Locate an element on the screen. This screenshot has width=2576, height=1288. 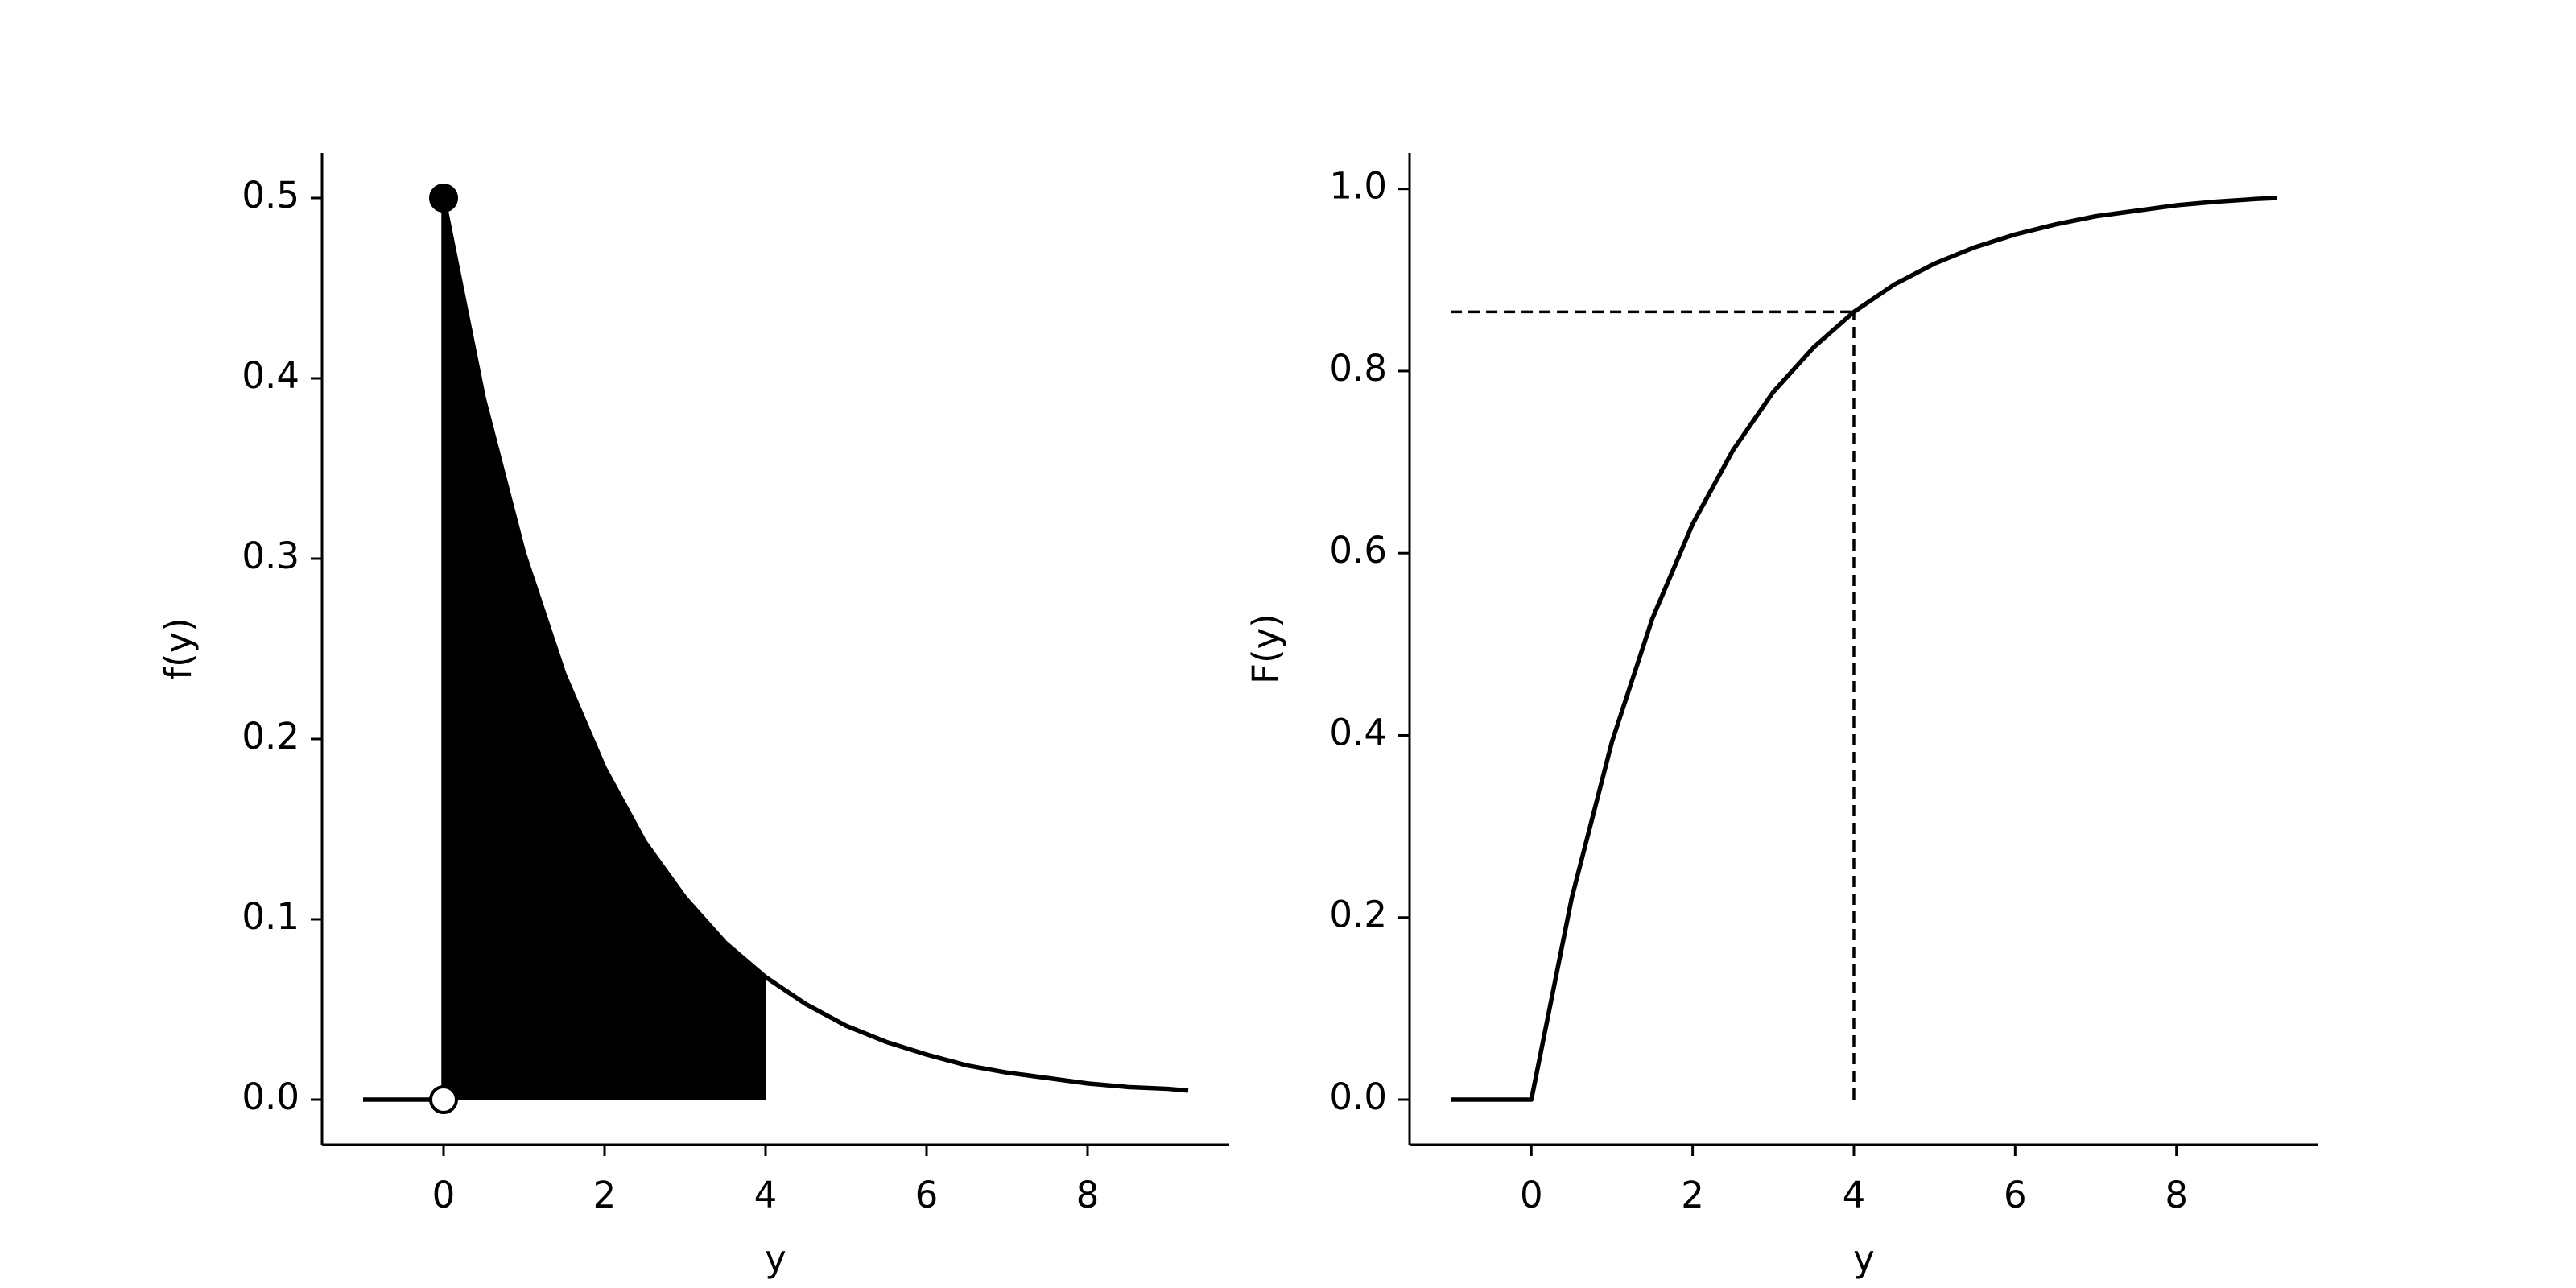
y-tick-label: 0.3 is located at coordinates (270, 556).